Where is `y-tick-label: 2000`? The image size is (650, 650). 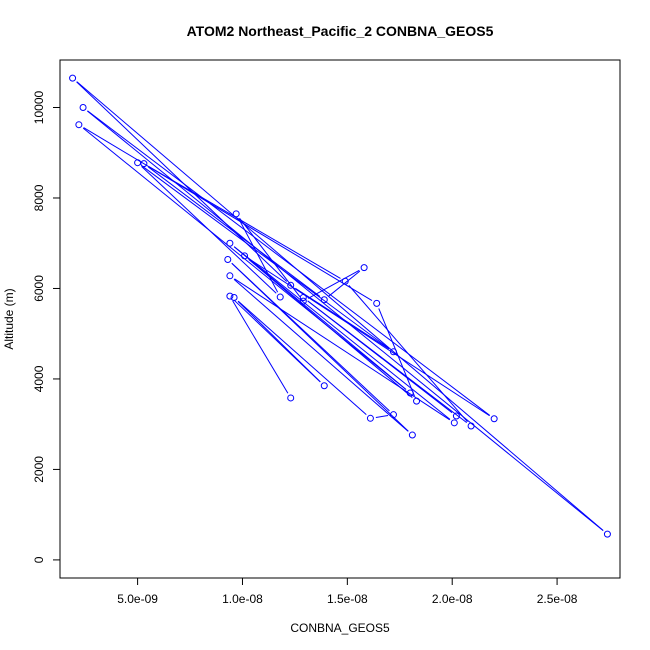
y-tick-label: 2000 is located at coordinates (39, 469).